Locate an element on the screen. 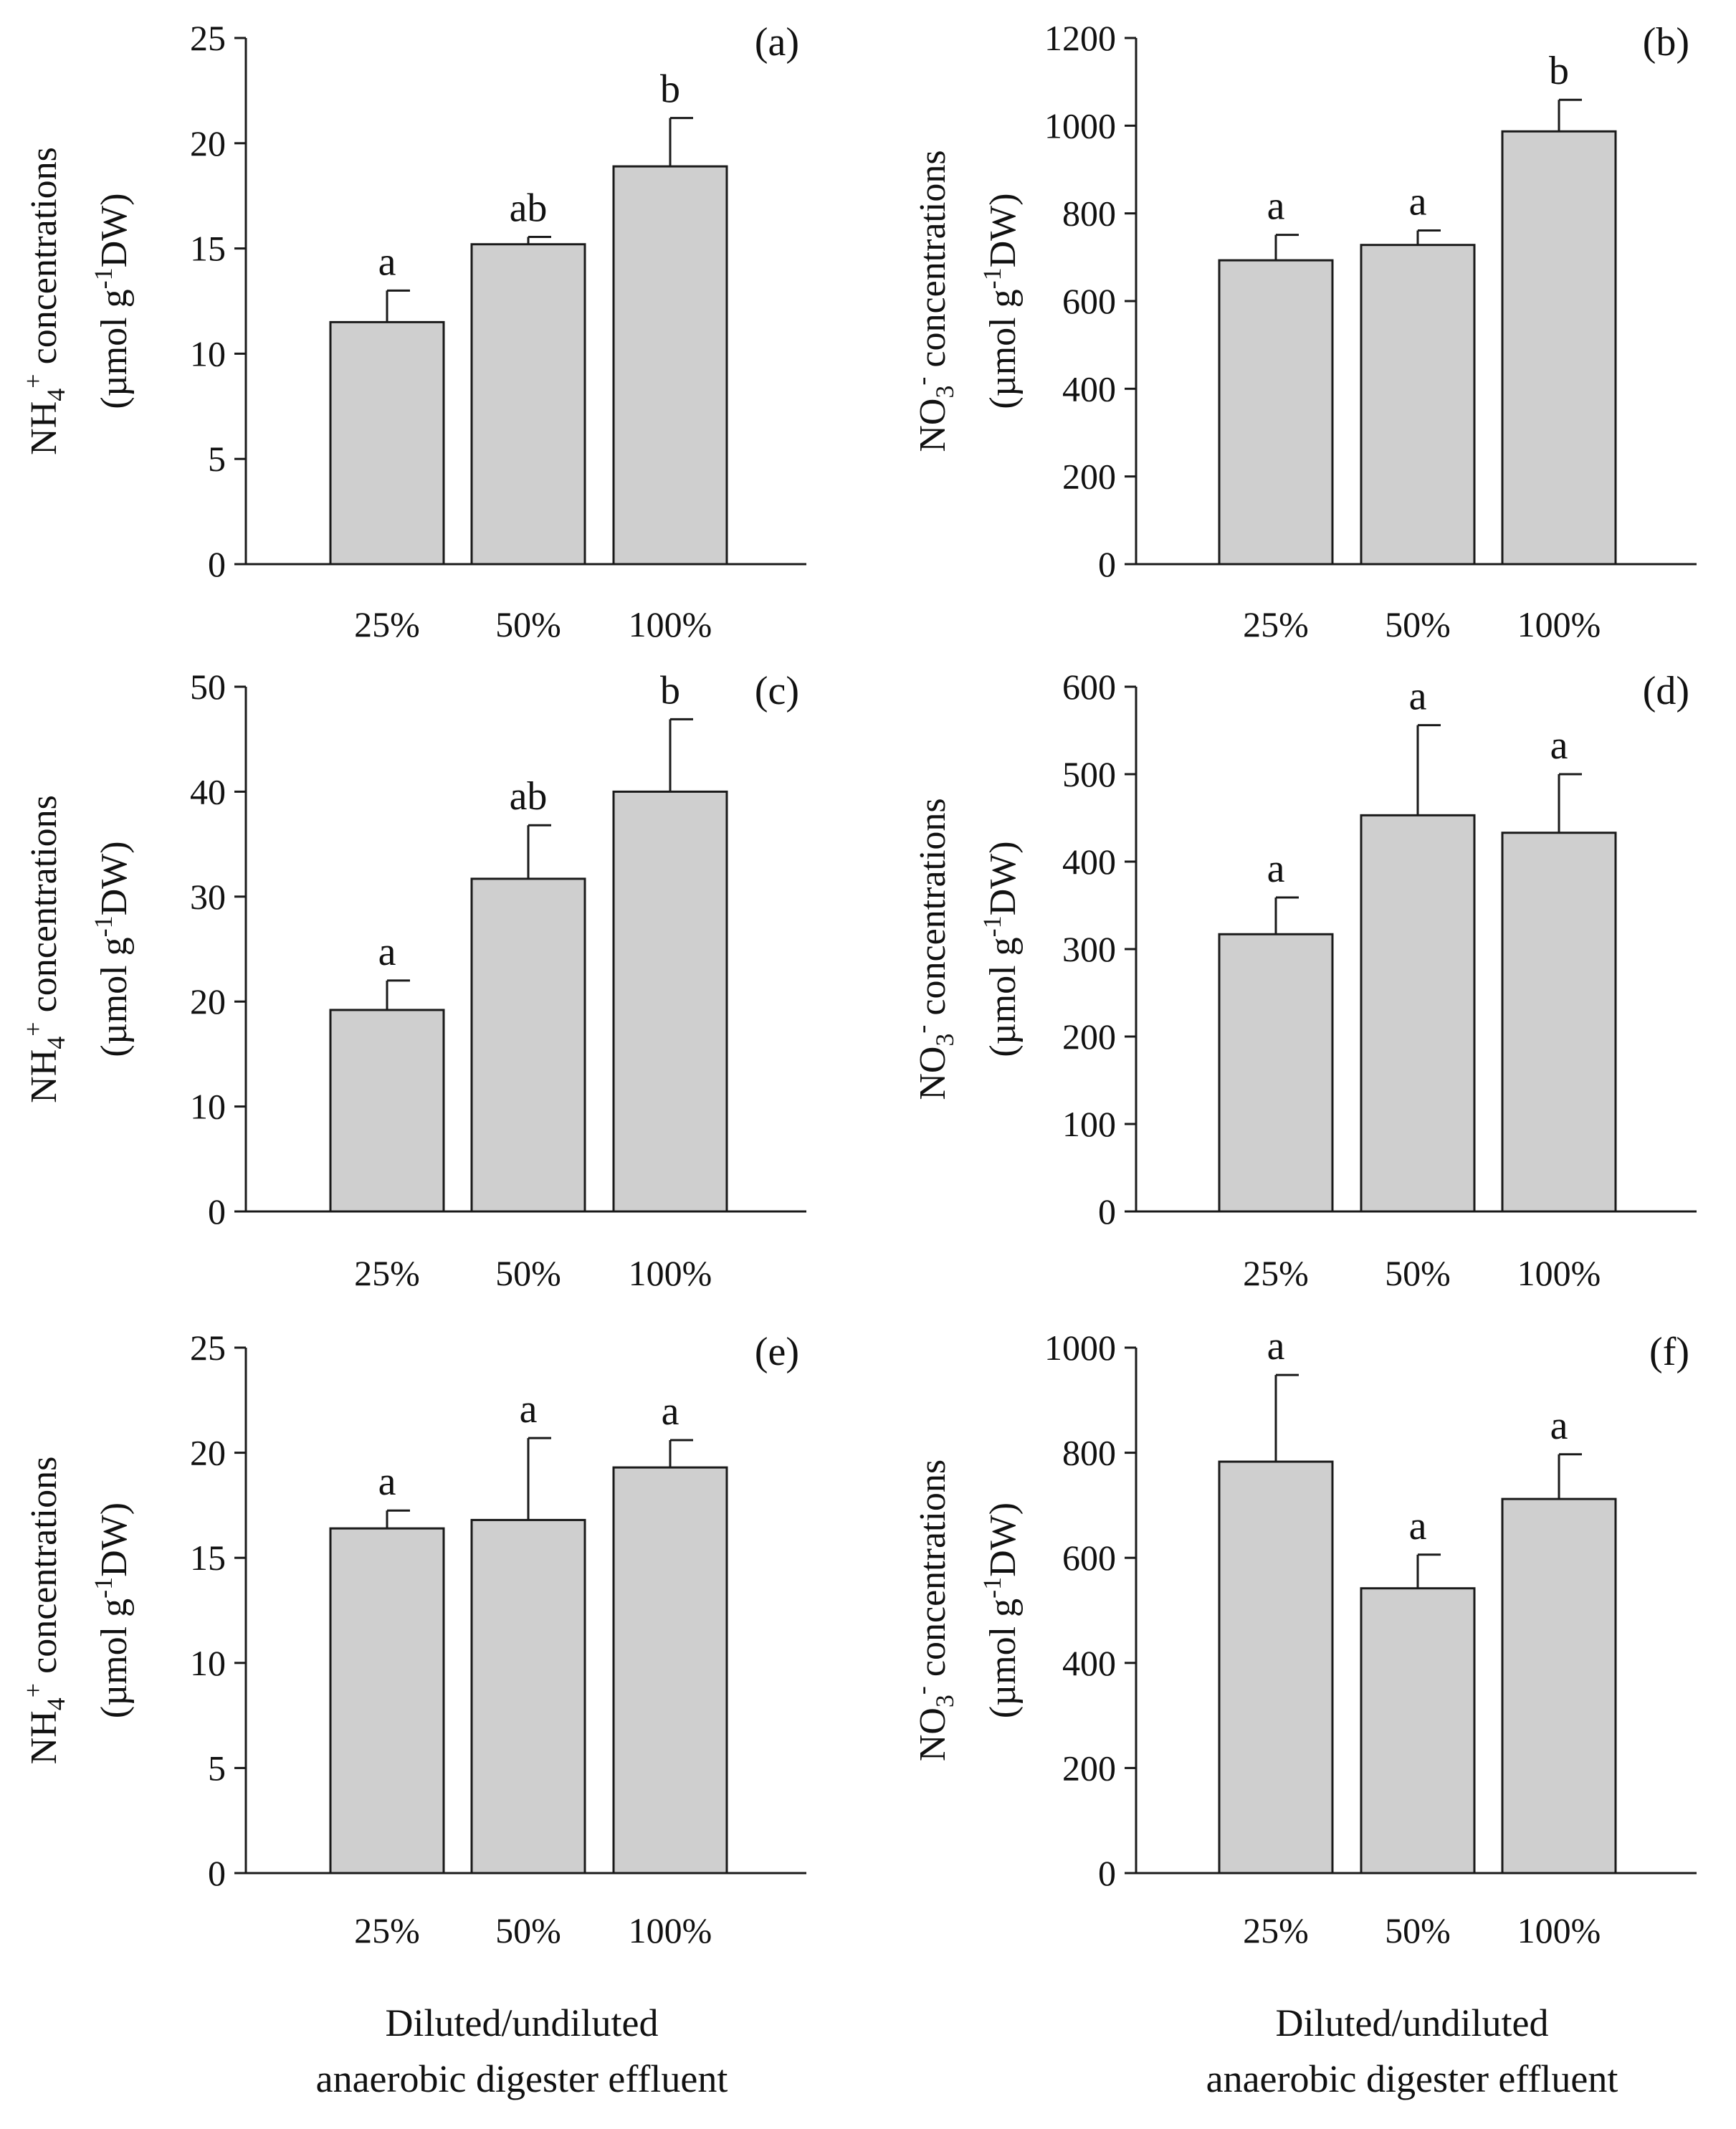 This screenshot has height=2129, width=1736. y-tick-label: 30 is located at coordinates (208, 897).